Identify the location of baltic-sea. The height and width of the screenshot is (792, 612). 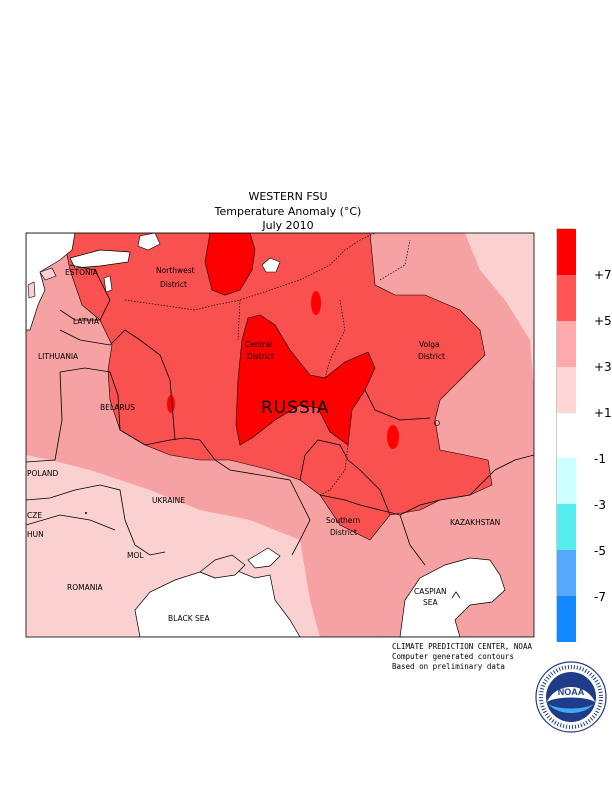
(51, 282).